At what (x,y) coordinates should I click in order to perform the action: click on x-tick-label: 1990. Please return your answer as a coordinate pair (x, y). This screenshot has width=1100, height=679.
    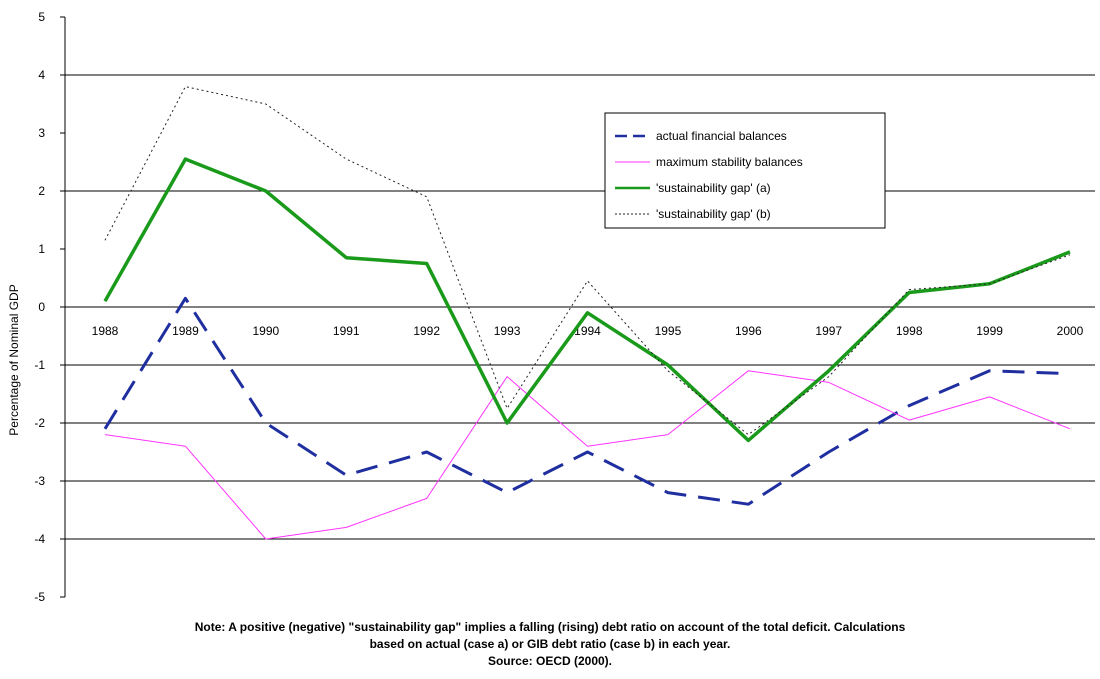
    Looking at the image, I should click on (265, 331).